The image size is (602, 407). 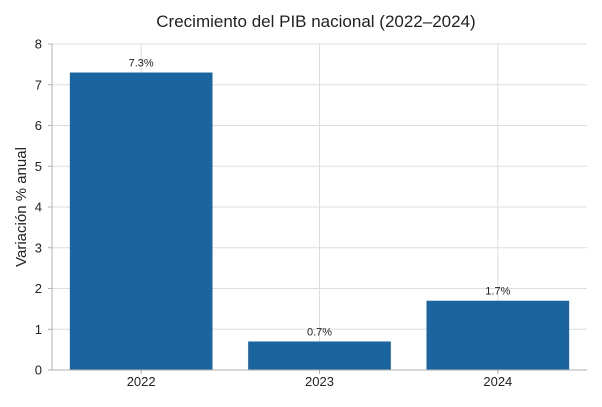 What do you see at coordinates (38, 84) in the screenshot?
I see `y-tick-label-7: 7` at bounding box center [38, 84].